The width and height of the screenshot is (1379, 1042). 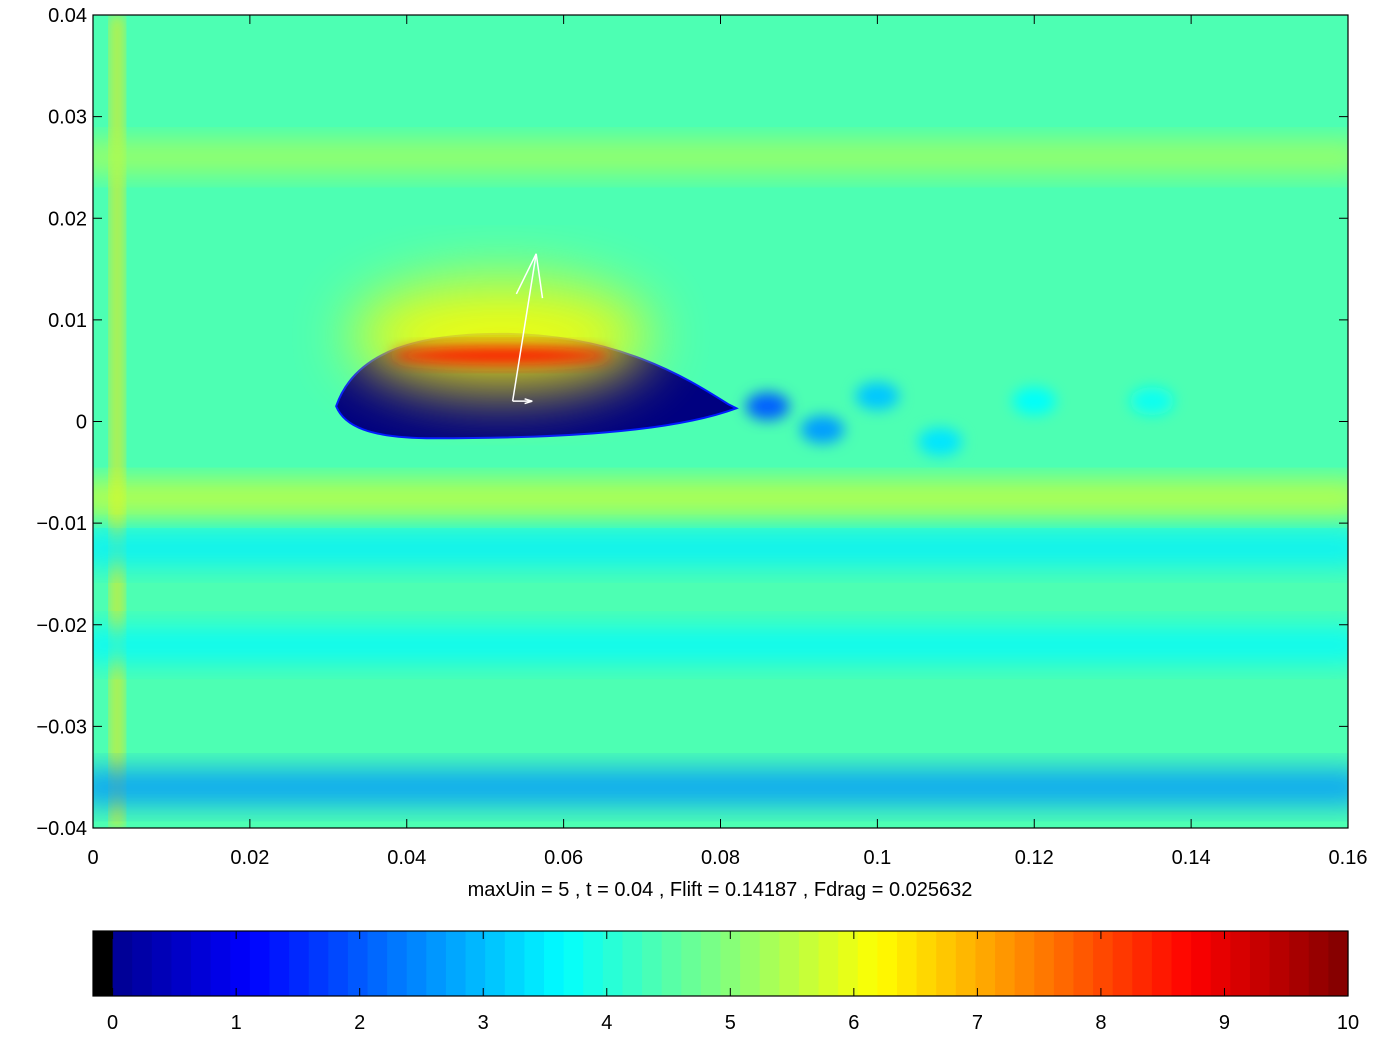 What do you see at coordinates (67, 219) in the screenshot?
I see `y-tick-label: 0.02` at bounding box center [67, 219].